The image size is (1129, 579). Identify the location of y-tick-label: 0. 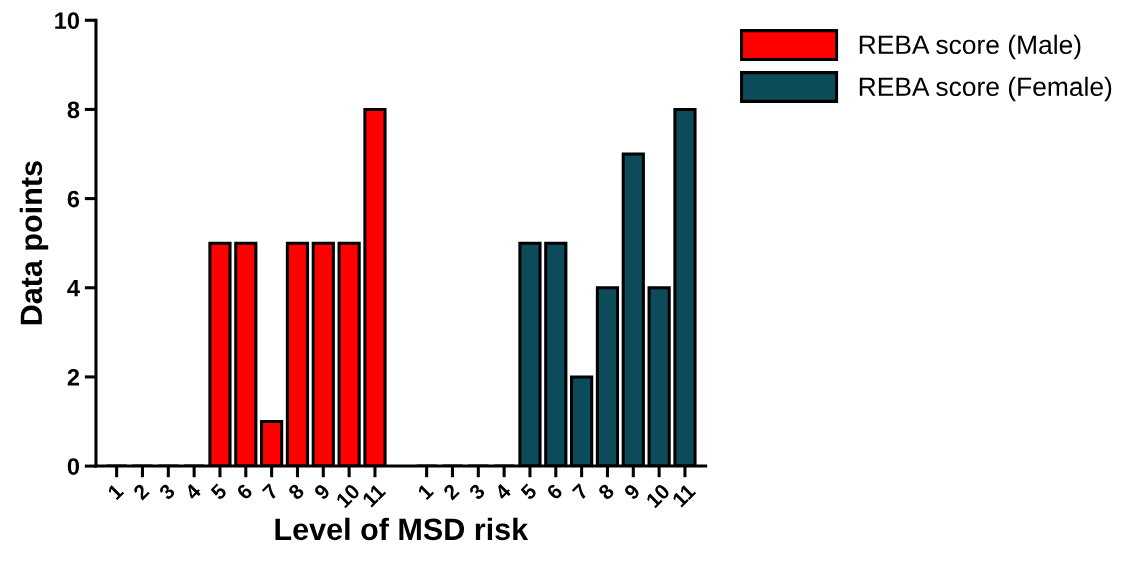
(73, 466).